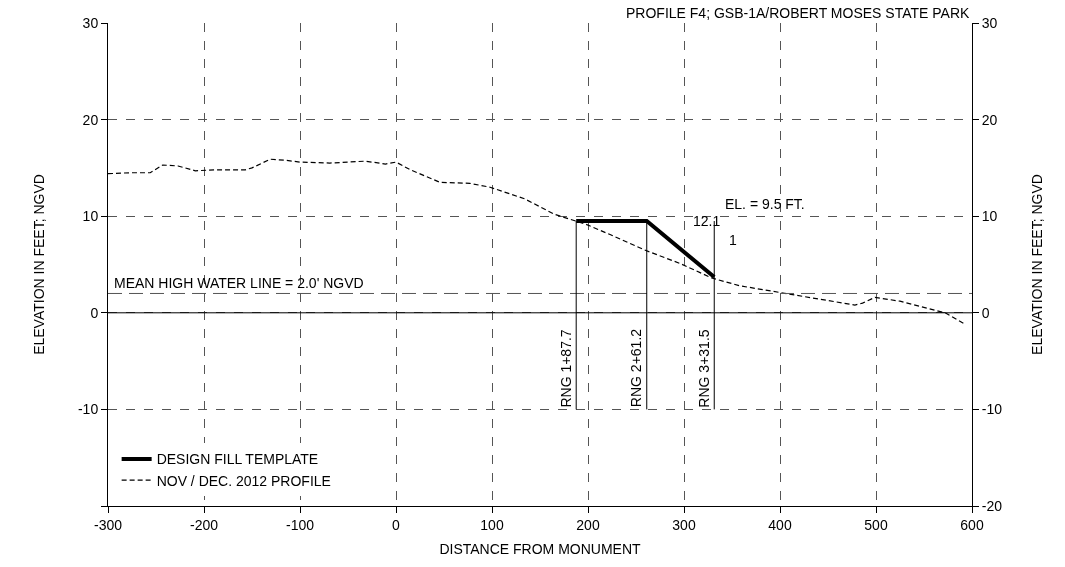  I want to click on y-axis-title: ELEVATION IN FEET; NGVD, so click(38, 264).